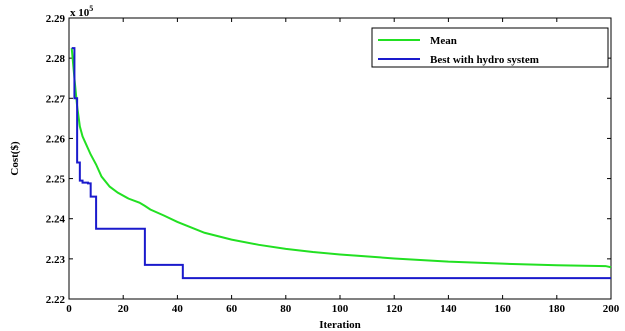 The width and height of the screenshot is (625, 331). What do you see at coordinates (56, 59) in the screenshot?
I see `y-tick-label: 2.28` at bounding box center [56, 59].